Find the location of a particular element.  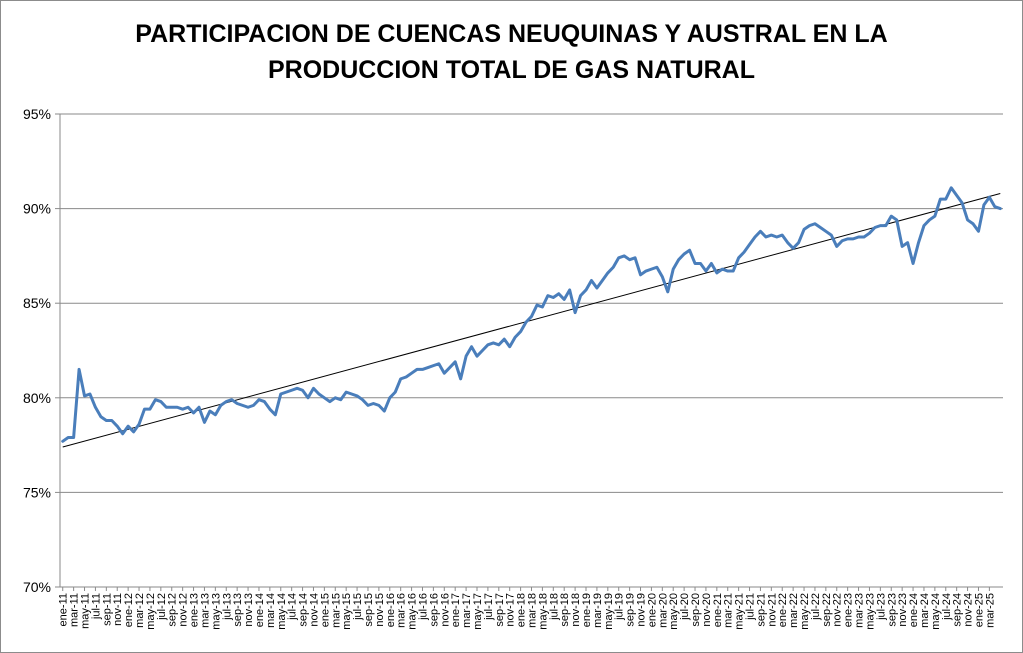

x-tick-label: mar-22 is located at coordinates (794, 610).